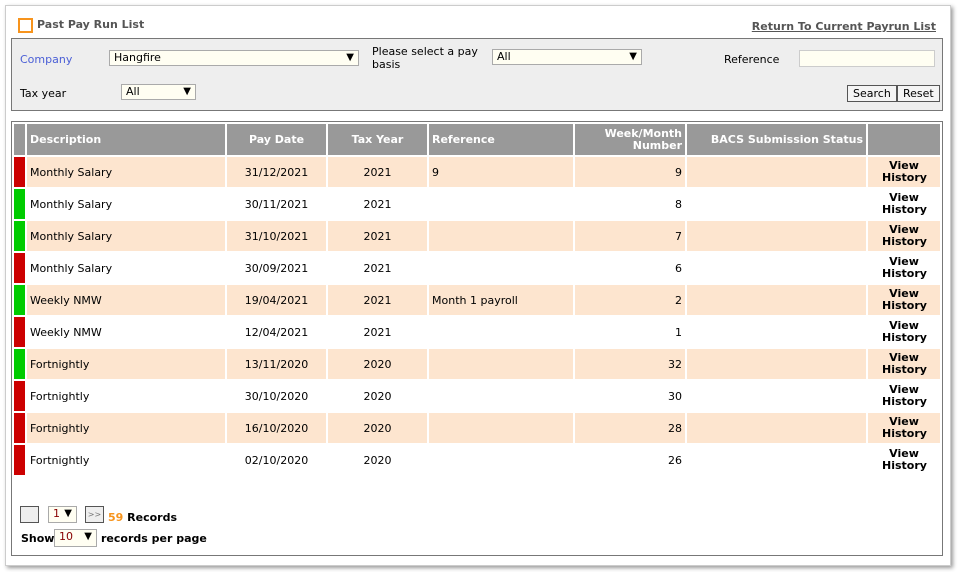  What do you see at coordinates (630, 300) in the screenshot?
I see `week-month-number-cell: 2` at bounding box center [630, 300].